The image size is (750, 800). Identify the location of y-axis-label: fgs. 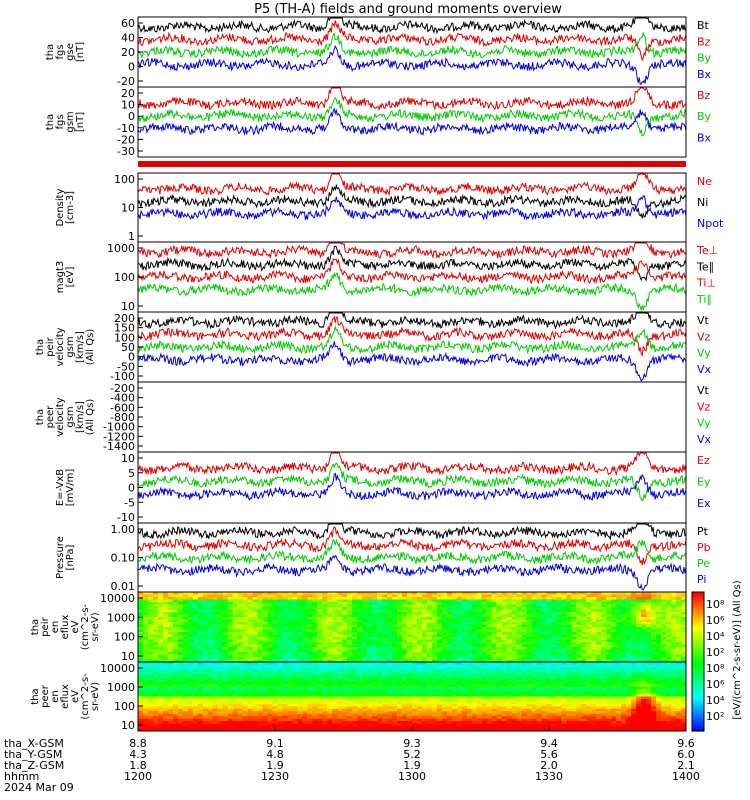
(60, 51).